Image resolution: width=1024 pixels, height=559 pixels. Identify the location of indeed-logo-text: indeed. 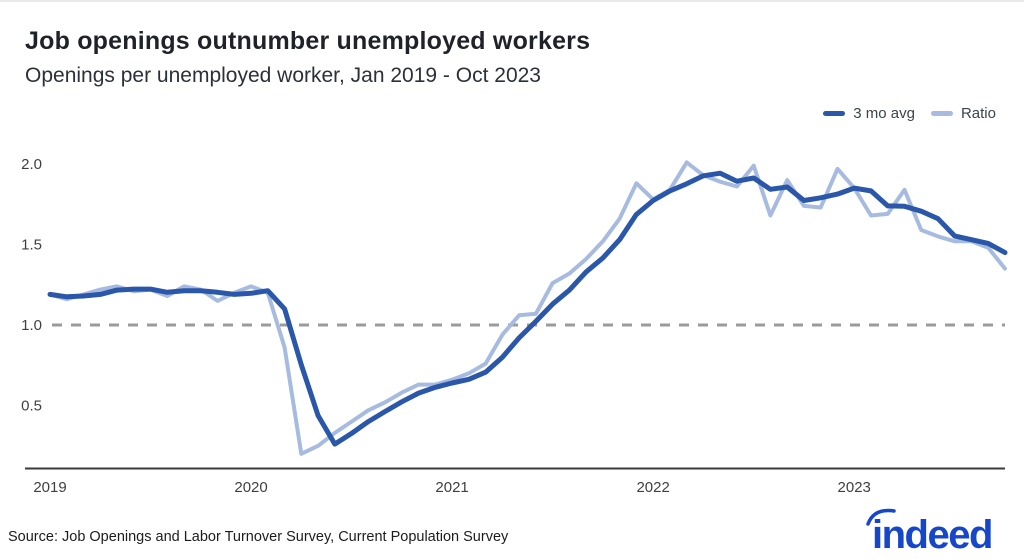
(932, 534).